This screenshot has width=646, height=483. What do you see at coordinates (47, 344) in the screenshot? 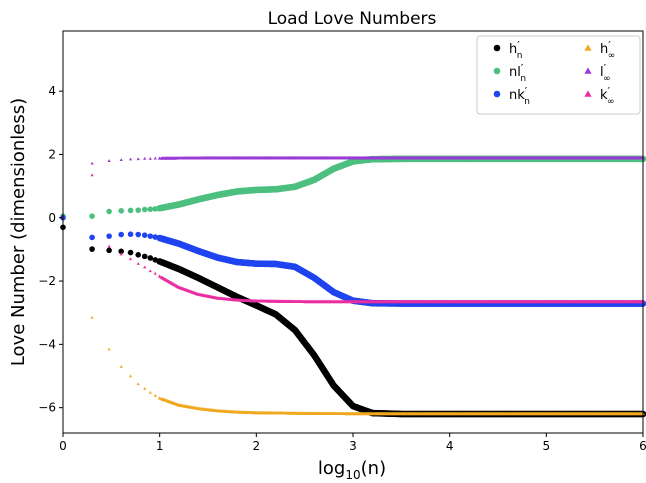
I see `y-tick-label: −4` at bounding box center [47, 344].